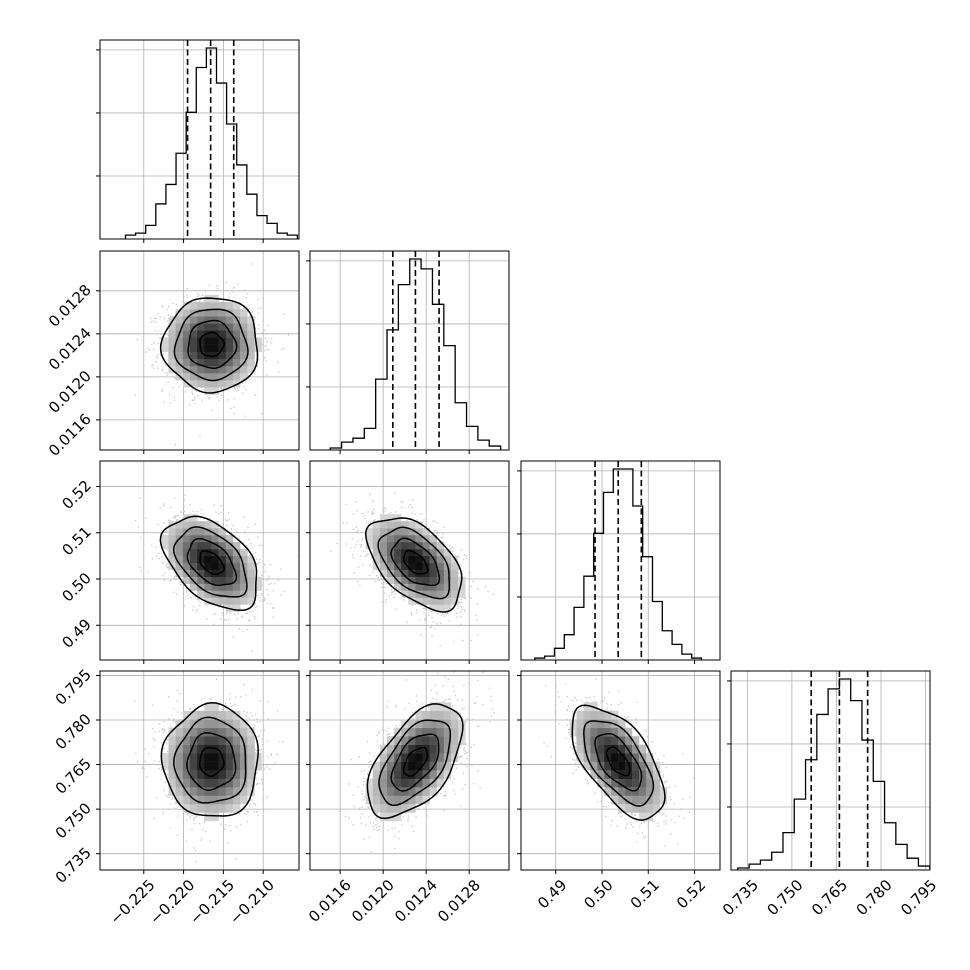 The height and width of the screenshot is (970, 970). What do you see at coordinates (874, 897) in the screenshot?
I see `x-tick-label: 0.780` at bounding box center [874, 897].